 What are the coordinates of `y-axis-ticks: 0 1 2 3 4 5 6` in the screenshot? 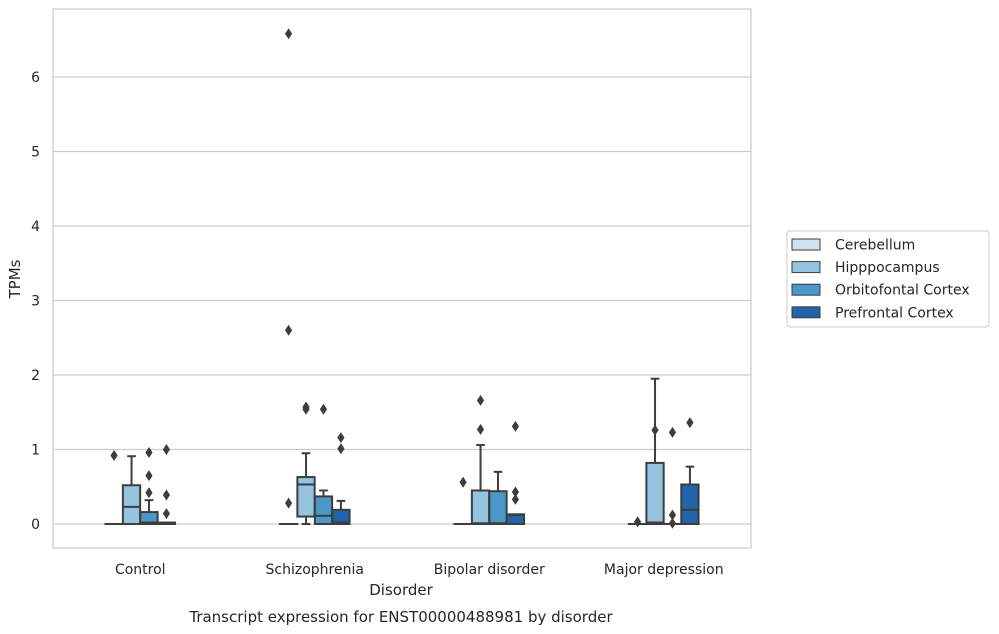 It's located at (35, 301).